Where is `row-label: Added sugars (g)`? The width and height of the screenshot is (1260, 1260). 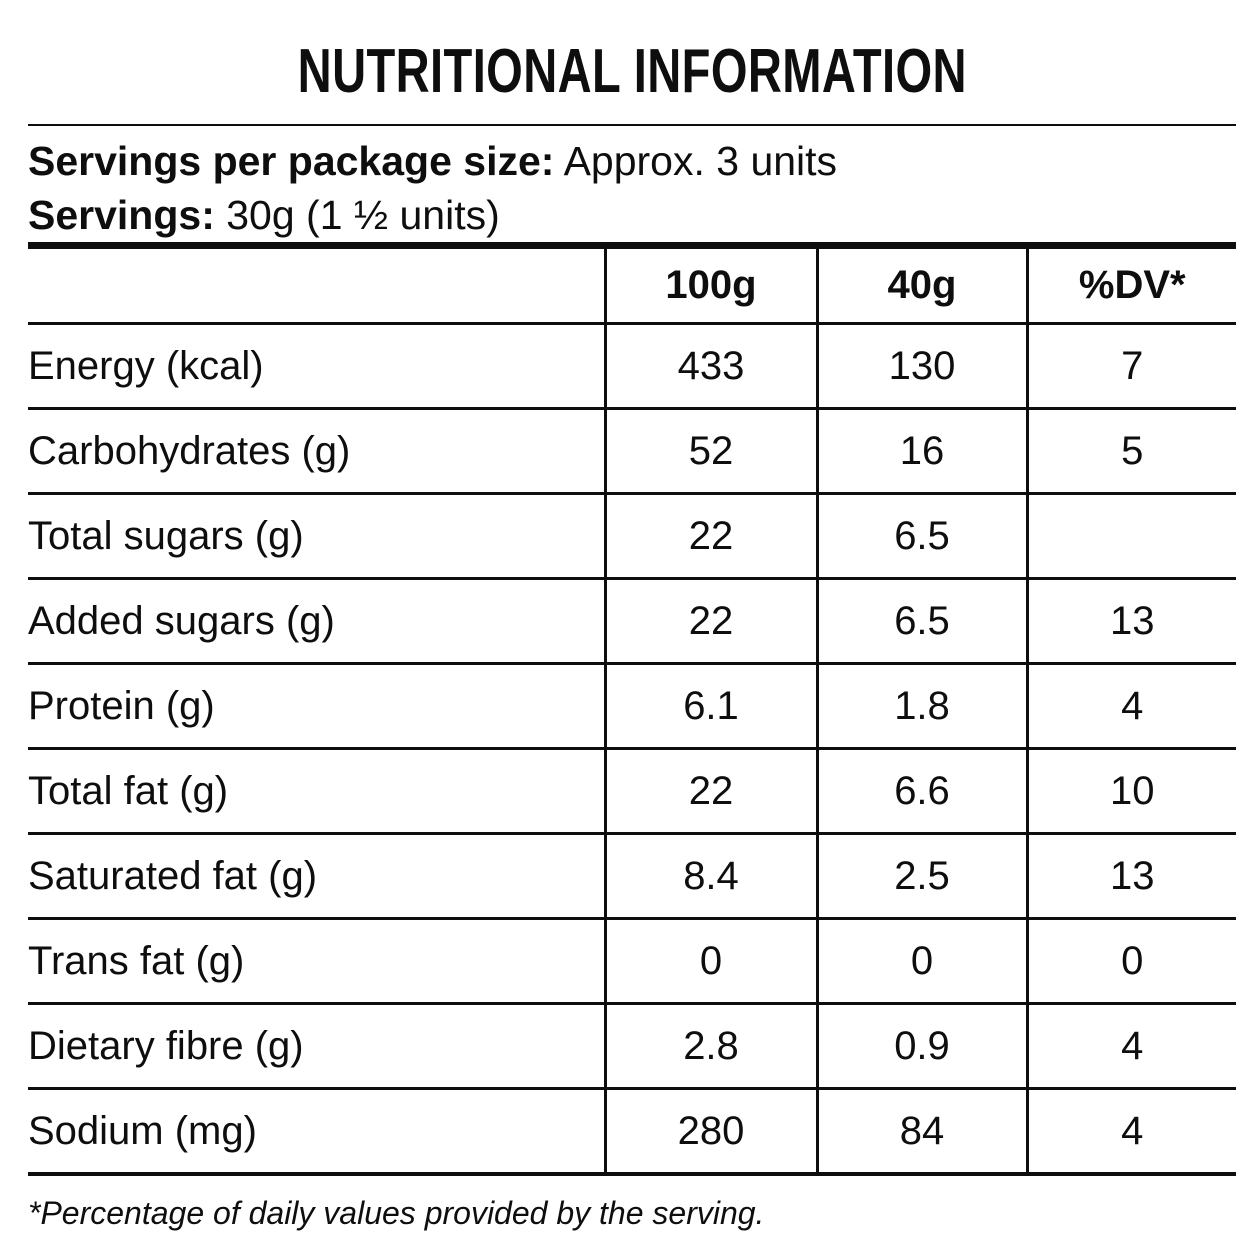 row-label: Added sugars (g) is located at coordinates (316, 621).